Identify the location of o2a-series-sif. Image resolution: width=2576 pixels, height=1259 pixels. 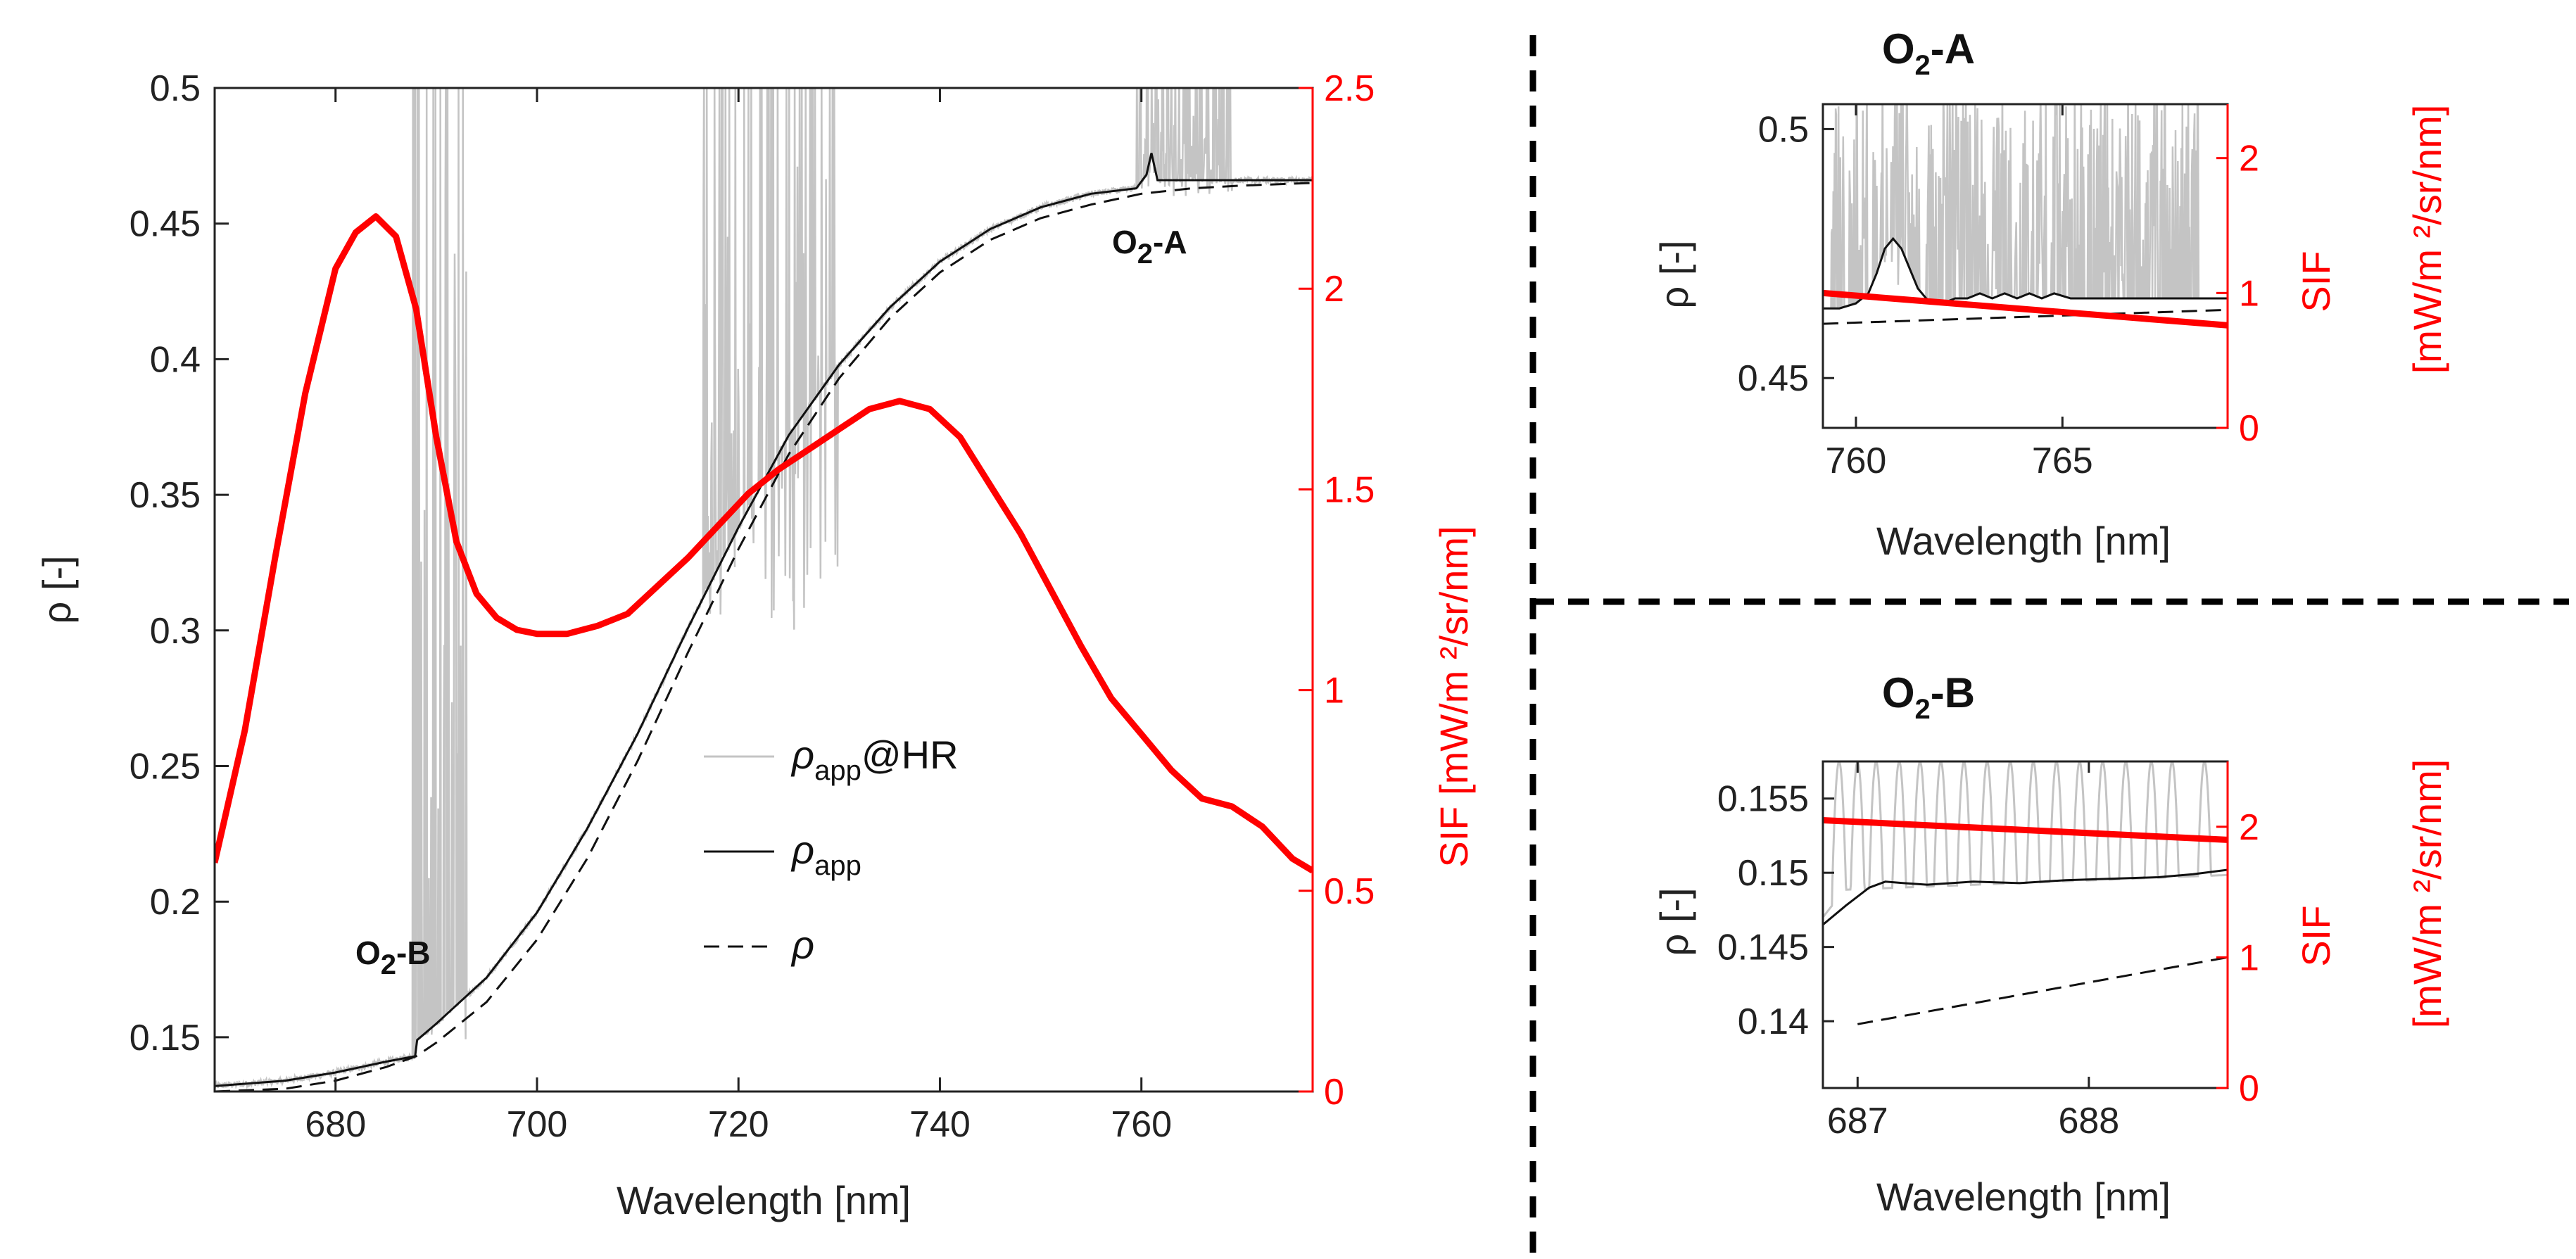
(2025, 309).